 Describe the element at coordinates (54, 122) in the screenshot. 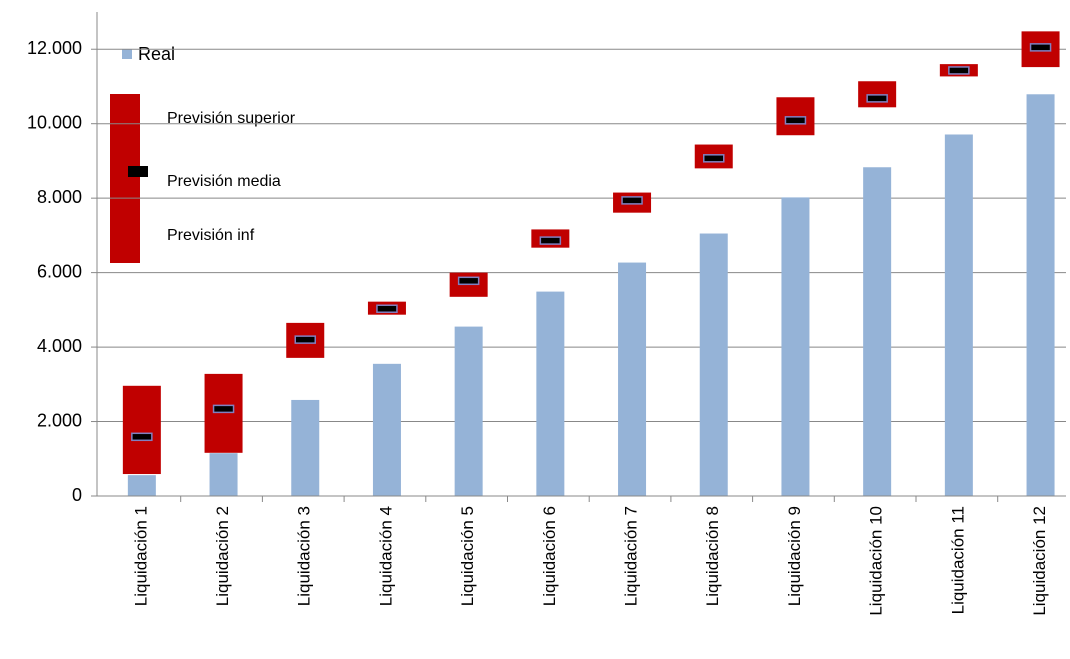

I see `y-tick-label: 10.000` at that location.